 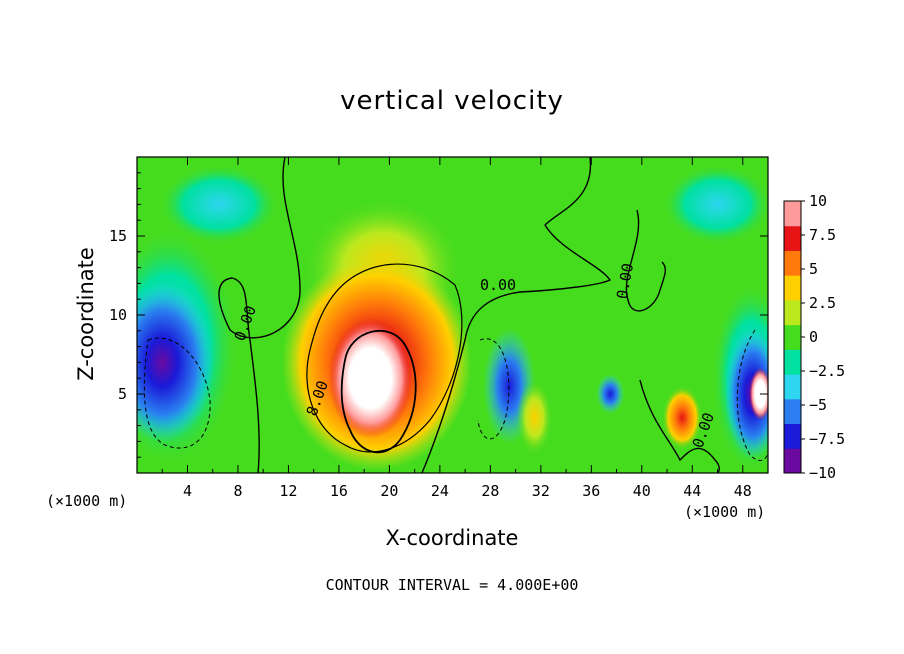 I want to click on updraft-core, so click(x=370, y=378).